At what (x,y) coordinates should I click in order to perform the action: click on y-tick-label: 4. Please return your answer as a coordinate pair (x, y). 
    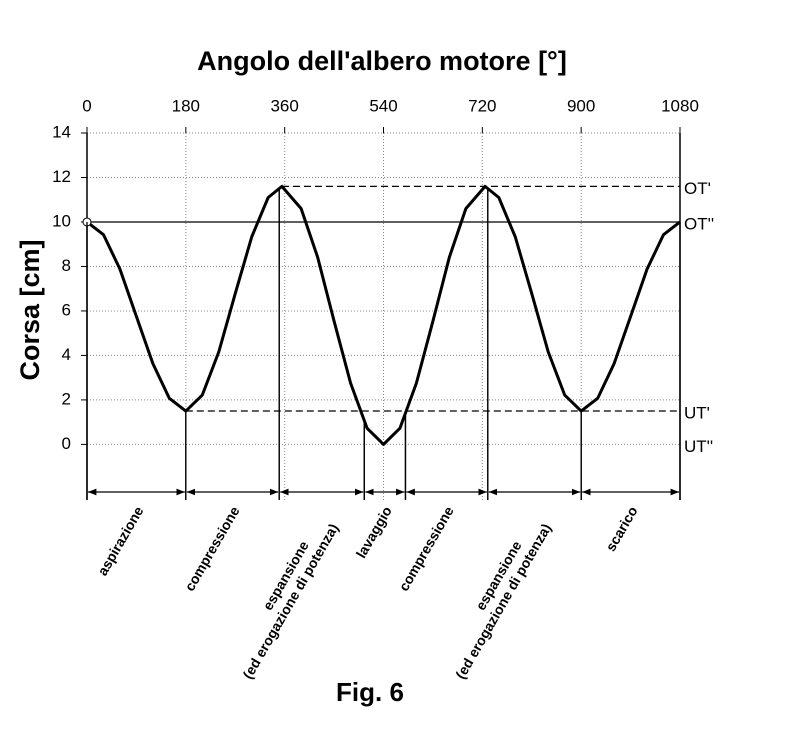
    Looking at the image, I should click on (66, 354).